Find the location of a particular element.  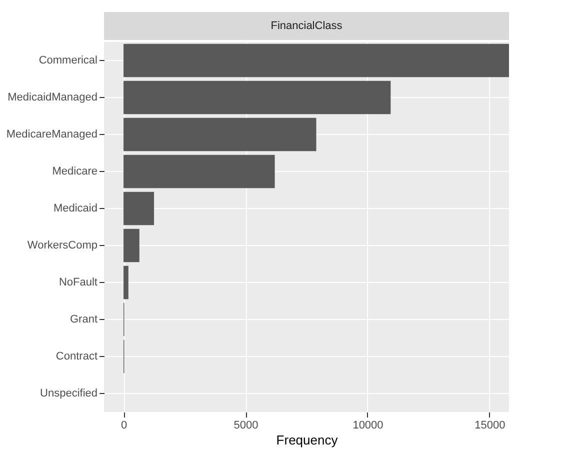

x-tick-label: 0 is located at coordinates (124, 426).